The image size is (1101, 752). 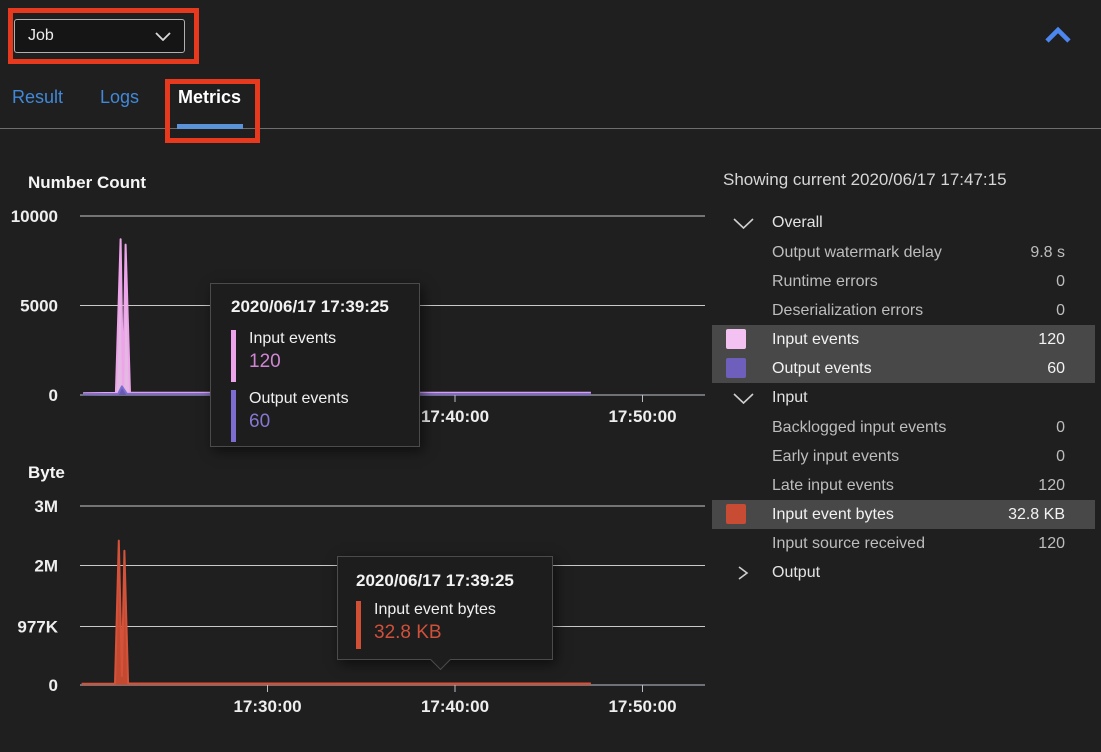 I want to click on showing-current-label: Showing current 2020/06/17 17:47:15, so click(x=865, y=179).